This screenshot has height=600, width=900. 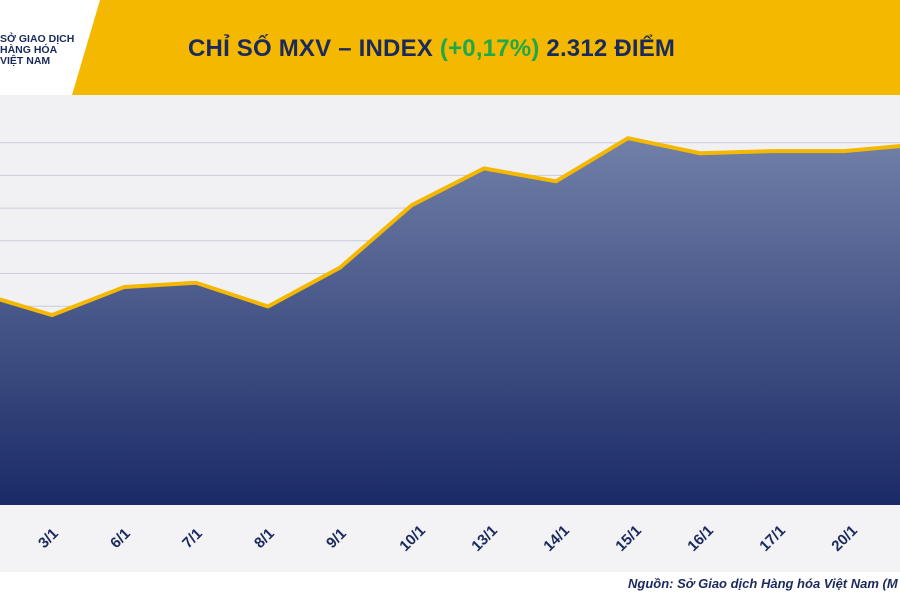 What do you see at coordinates (763, 583) in the screenshot?
I see `source-note: Nguồn: Sở Giao dịch Hàng hóa Việt Nam (M` at bounding box center [763, 583].